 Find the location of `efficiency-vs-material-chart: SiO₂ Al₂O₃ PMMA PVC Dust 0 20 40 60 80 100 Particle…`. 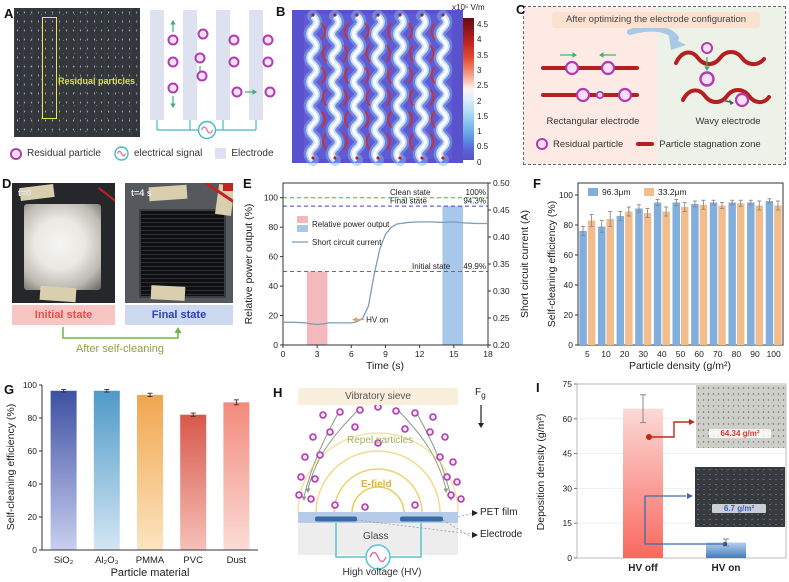

efficiency-vs-material-chart: SiO₂ Al₂O₃ PMMA PVC Dust 0 20 40 60 80 100 Particle… is located at coordinates (131, 479).